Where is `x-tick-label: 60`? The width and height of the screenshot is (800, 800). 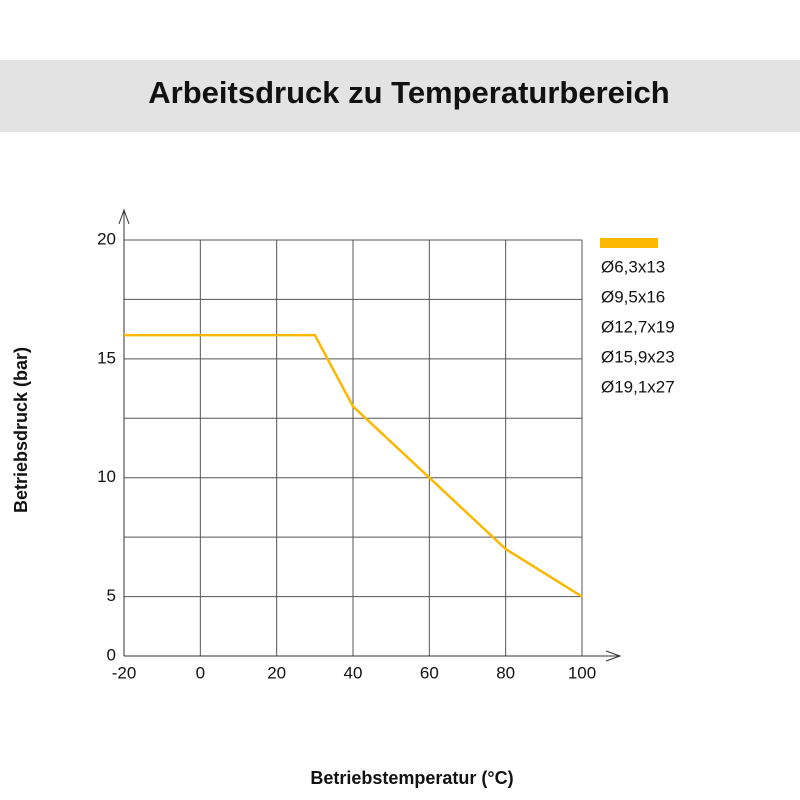
x-tick-label: 60 is located at coordinates (429, 672).